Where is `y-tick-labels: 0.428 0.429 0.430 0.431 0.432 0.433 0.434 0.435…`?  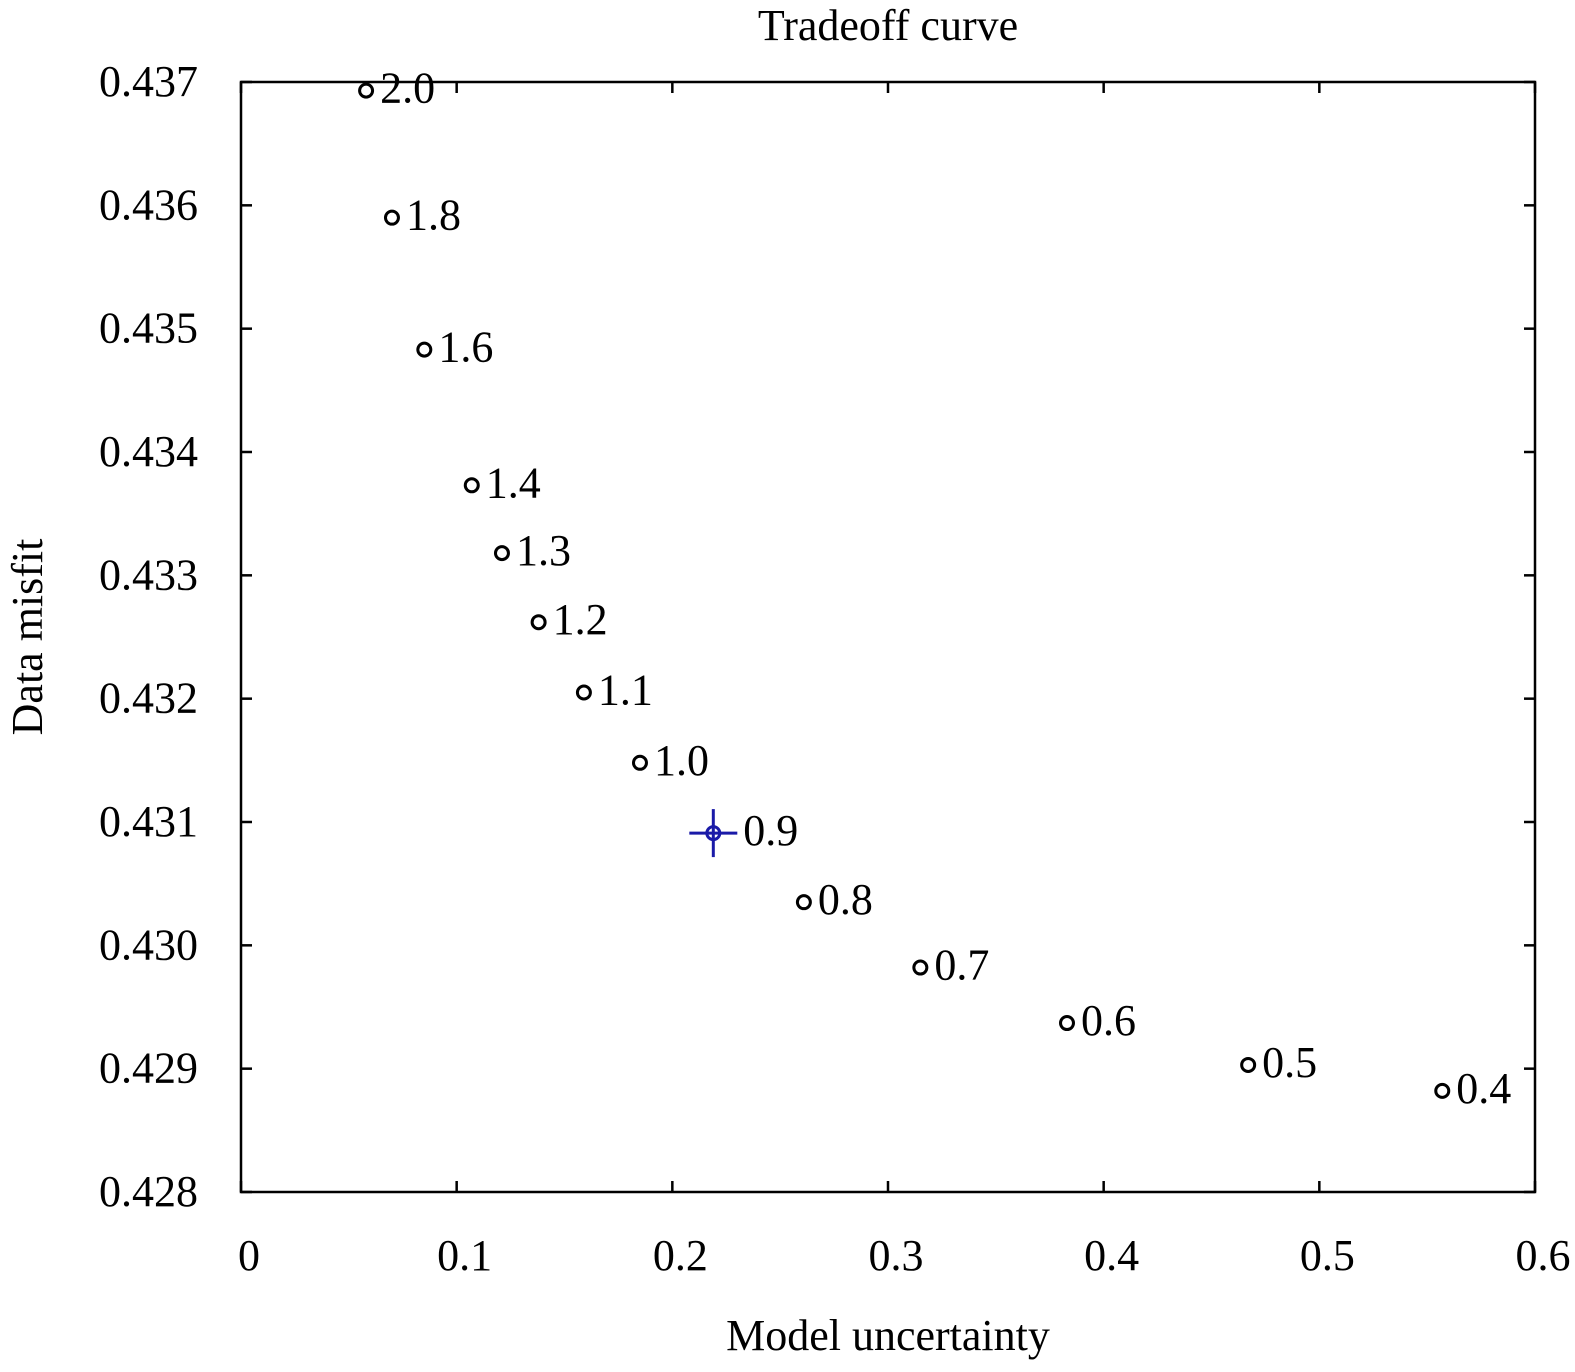
y-tick-labels: 0.428 0.429 0.430 0.431 0.432 0.433 0.434 0.435… is located at coordinates (148, 636).